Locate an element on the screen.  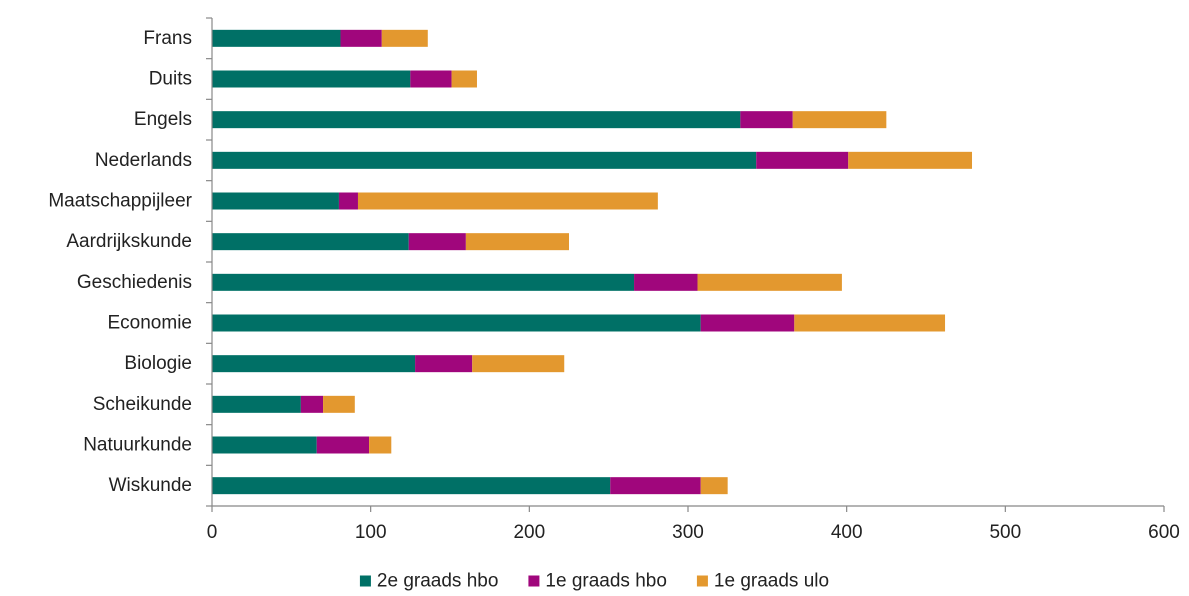
x-tick-label: 400 is located at coordinates (847, 532).